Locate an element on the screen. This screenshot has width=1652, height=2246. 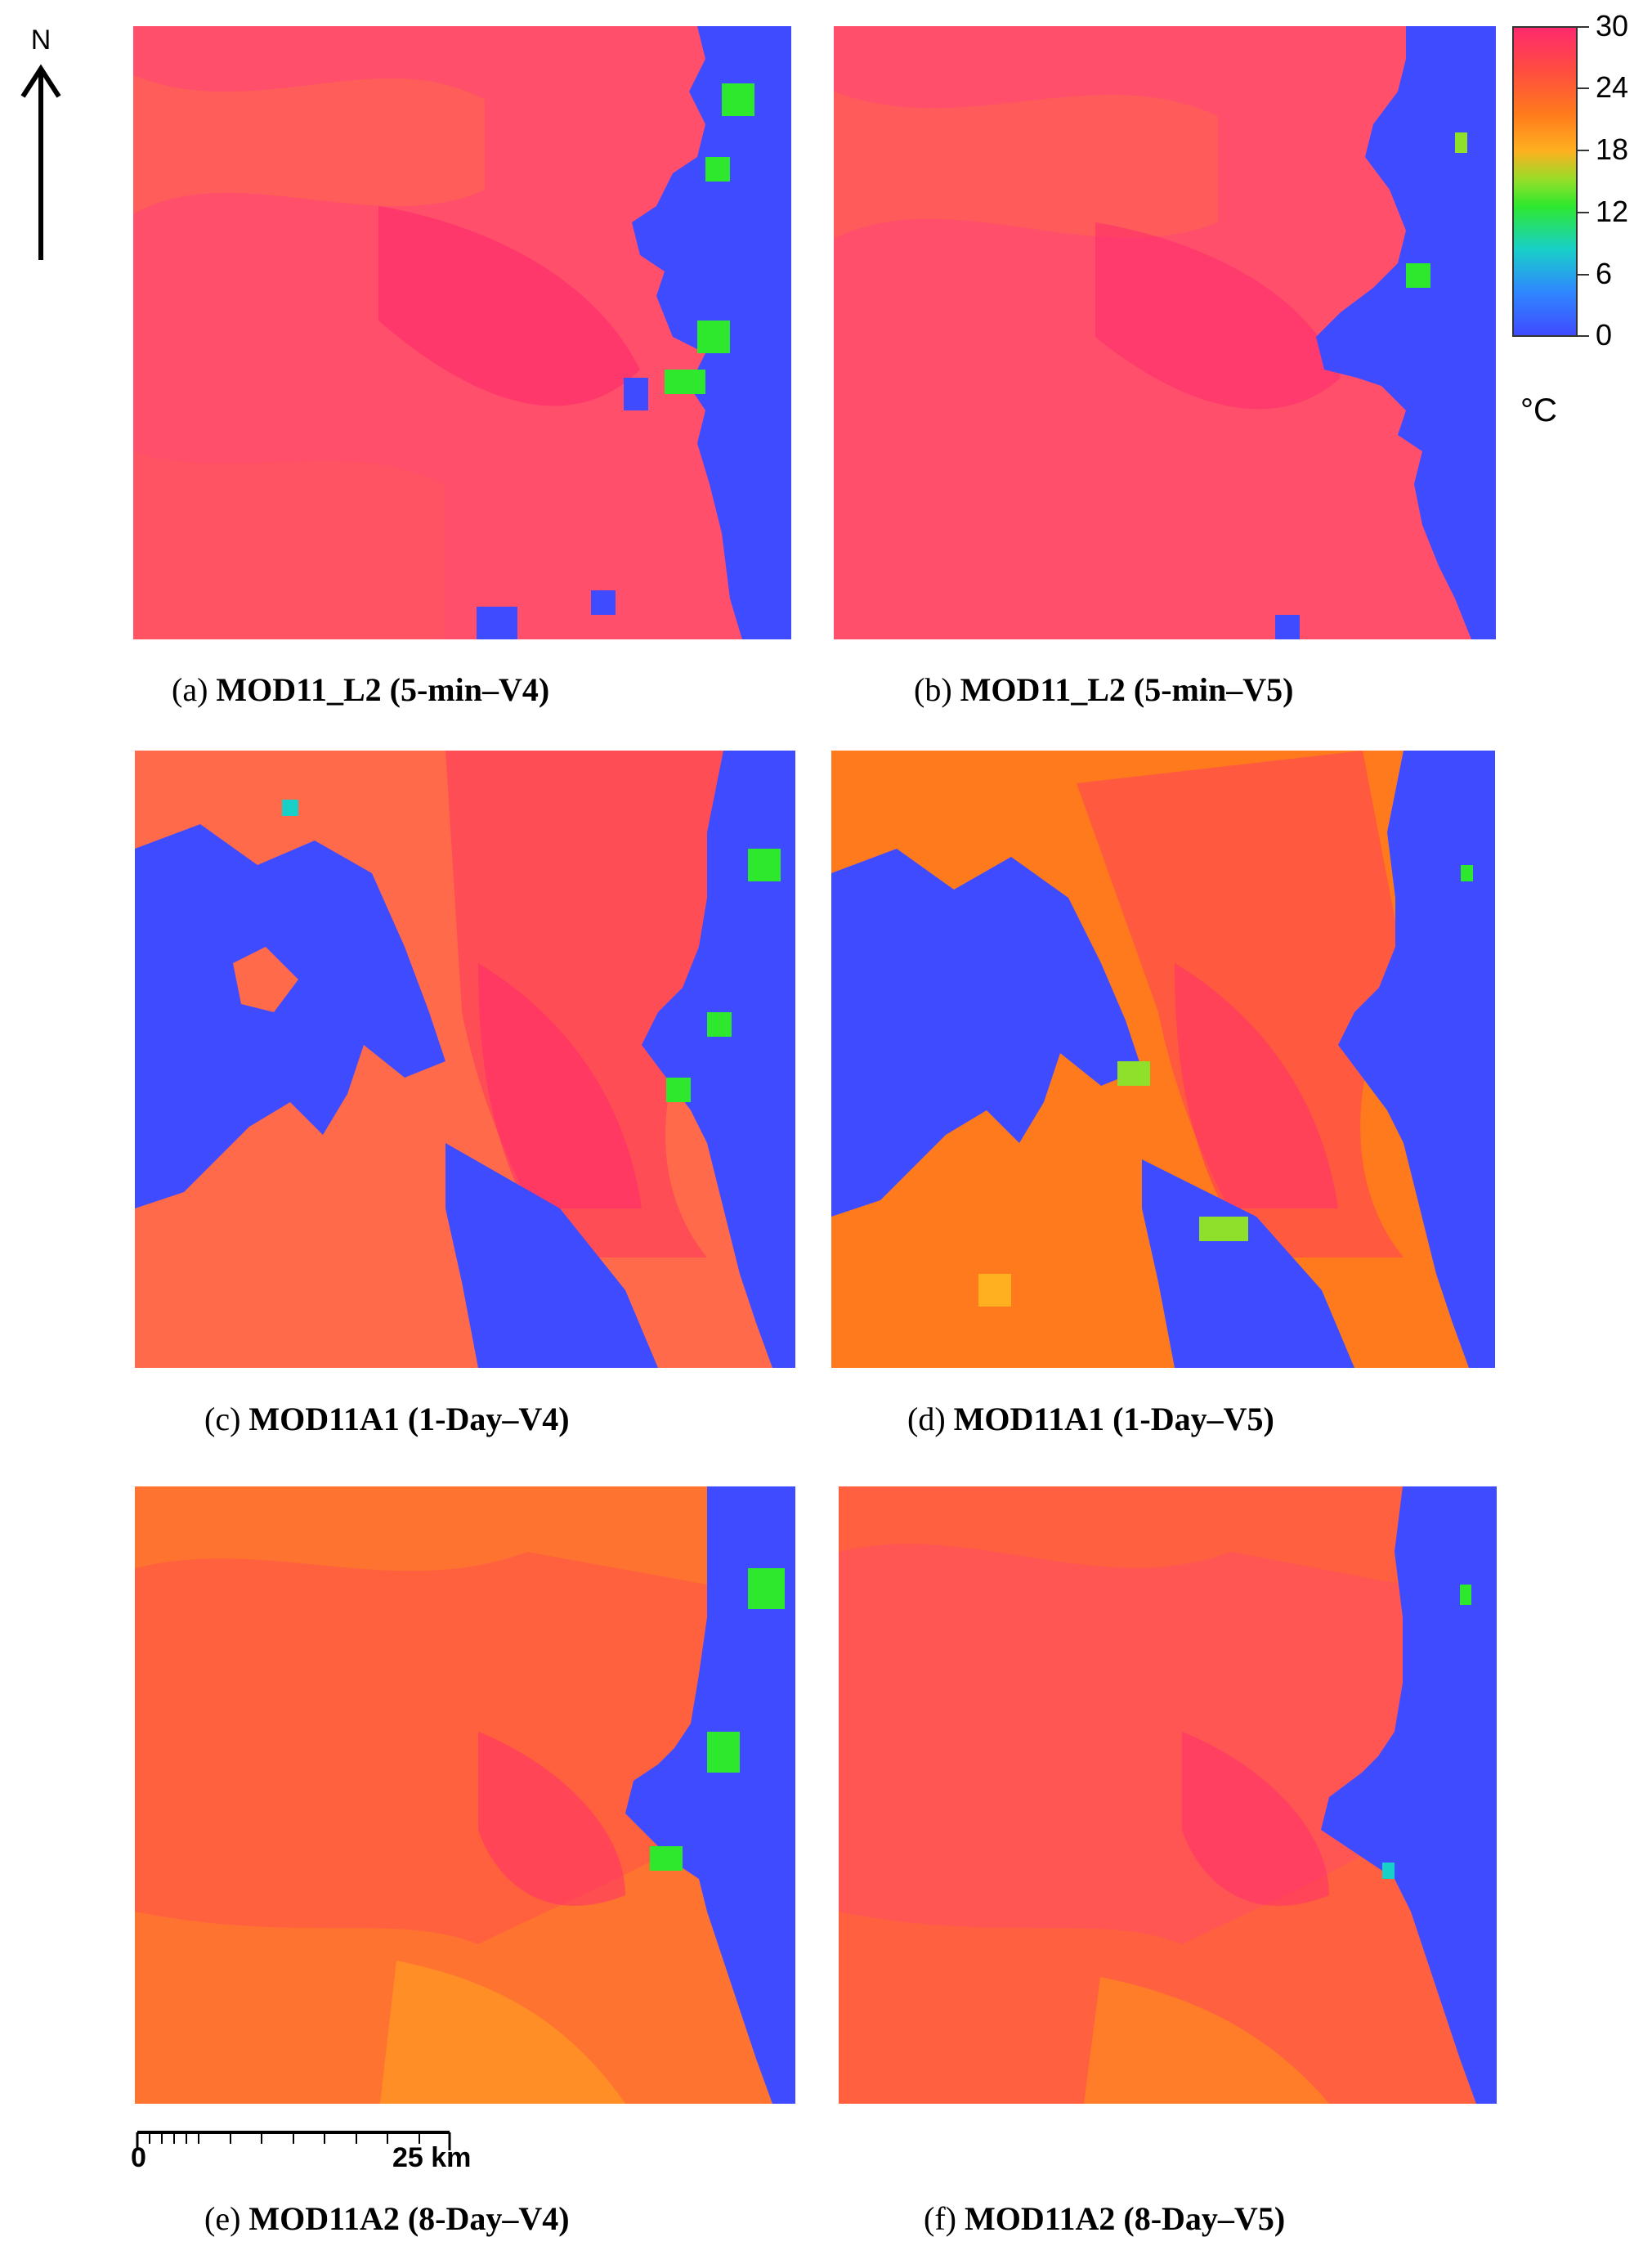
legend-label: 6 is located at coordinates (1604, 273).